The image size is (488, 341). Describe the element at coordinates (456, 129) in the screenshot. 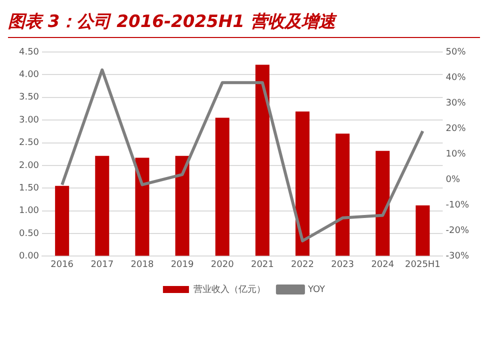

I see `y2-tick-label: 20%` at that location.